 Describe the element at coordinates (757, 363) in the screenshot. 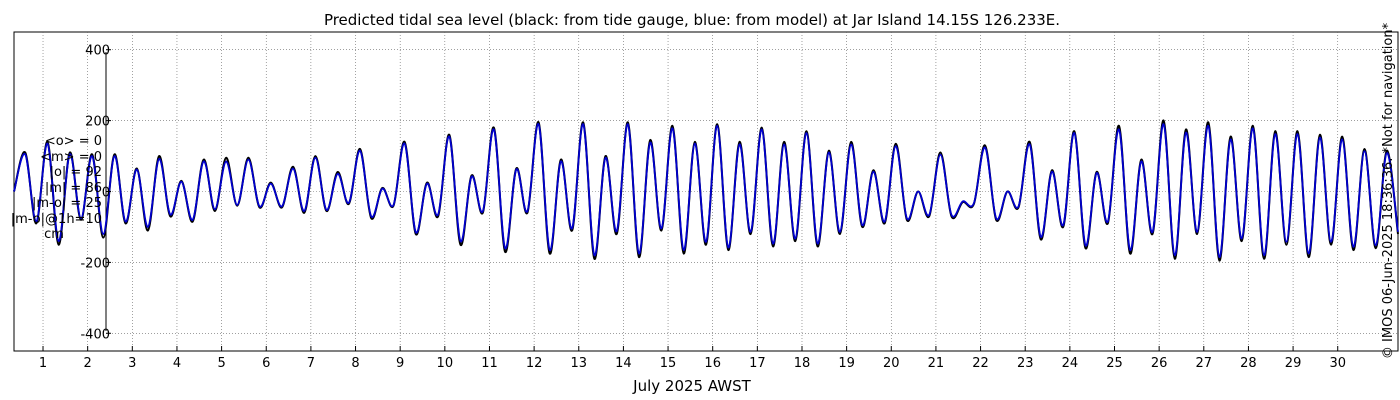

I see `x-tick-label: 17` at that location.